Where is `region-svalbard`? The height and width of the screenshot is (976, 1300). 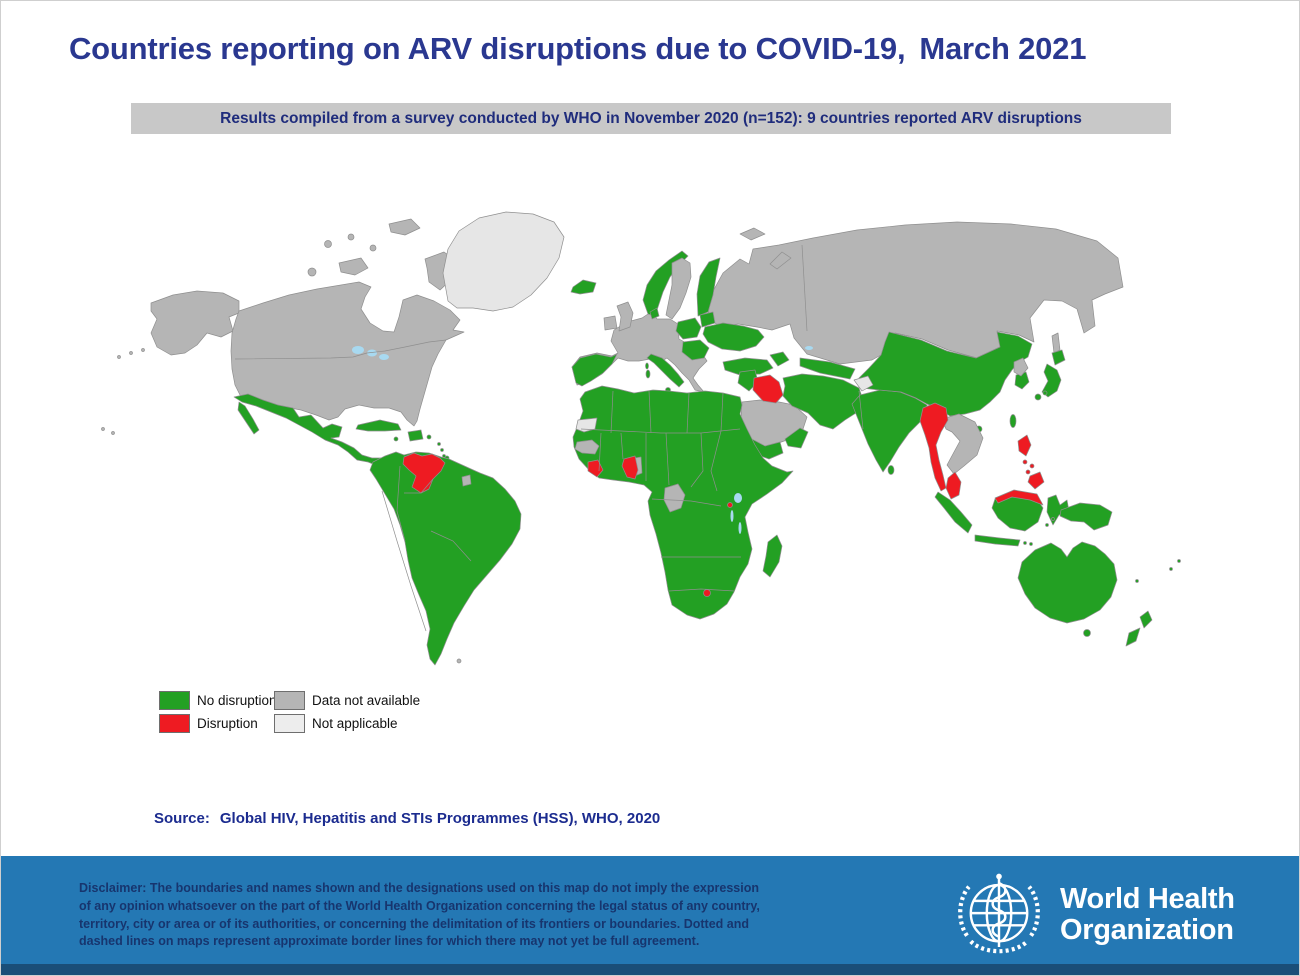 region-svalbard is located at coordinates (752, 234).